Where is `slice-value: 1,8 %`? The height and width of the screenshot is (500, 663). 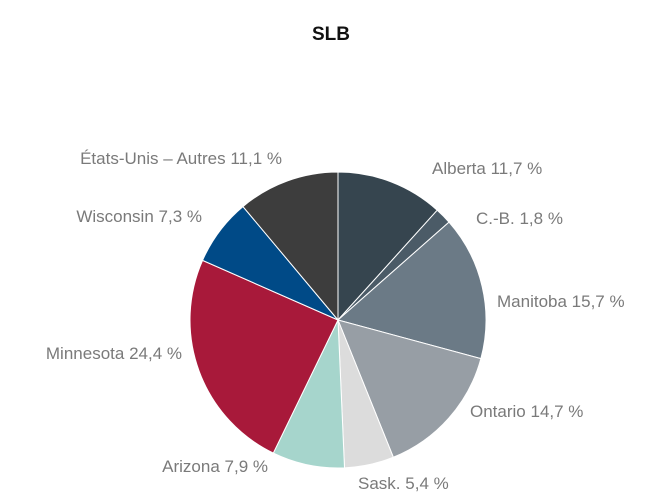 slice-value: 1,8 % is located at coordinates (540, 218).